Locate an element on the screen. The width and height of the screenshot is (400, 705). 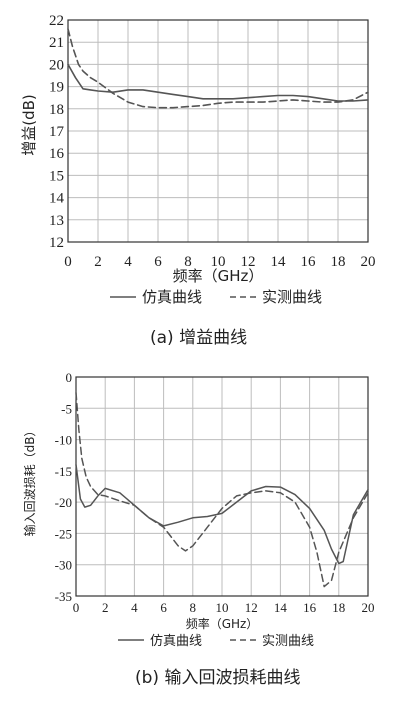
figure-caption: (b) 输入回波损耗曲线 is located at coordinates (217, 678).